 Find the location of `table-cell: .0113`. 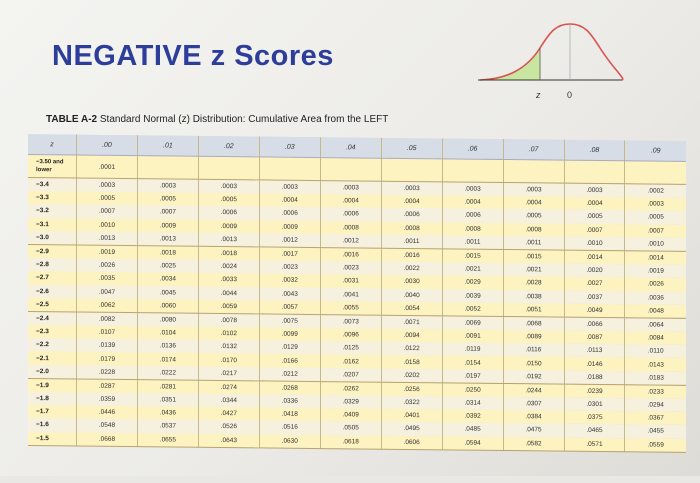

table-cell: .0113 is located at coordinates (594, 350).